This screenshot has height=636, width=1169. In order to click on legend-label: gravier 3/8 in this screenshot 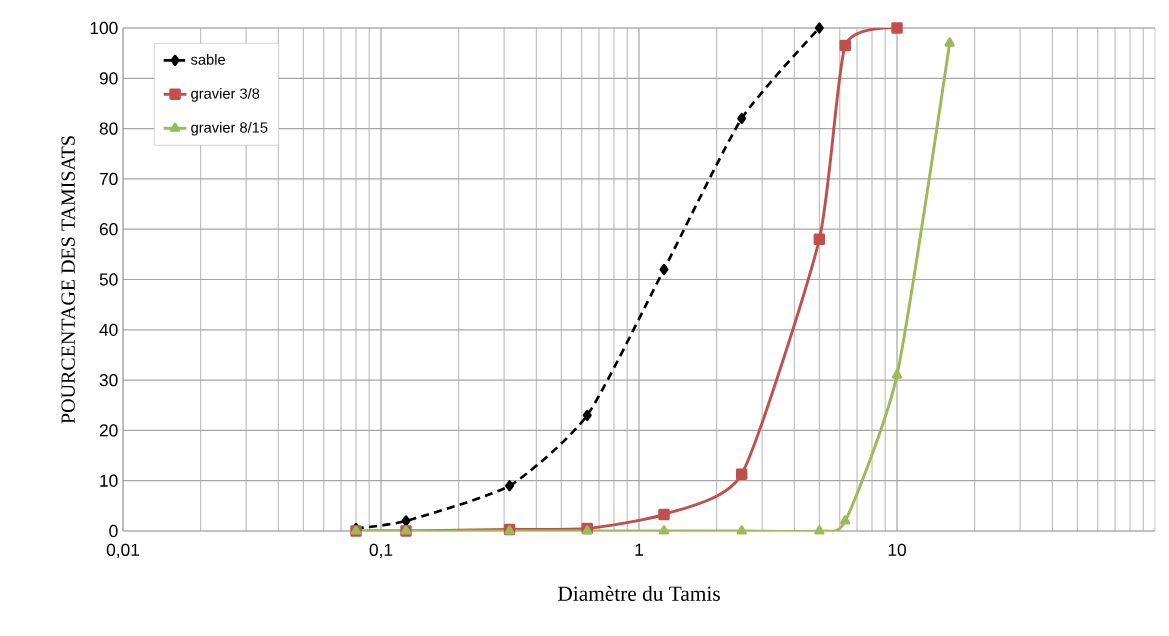, I will do `click(225, 94)`.